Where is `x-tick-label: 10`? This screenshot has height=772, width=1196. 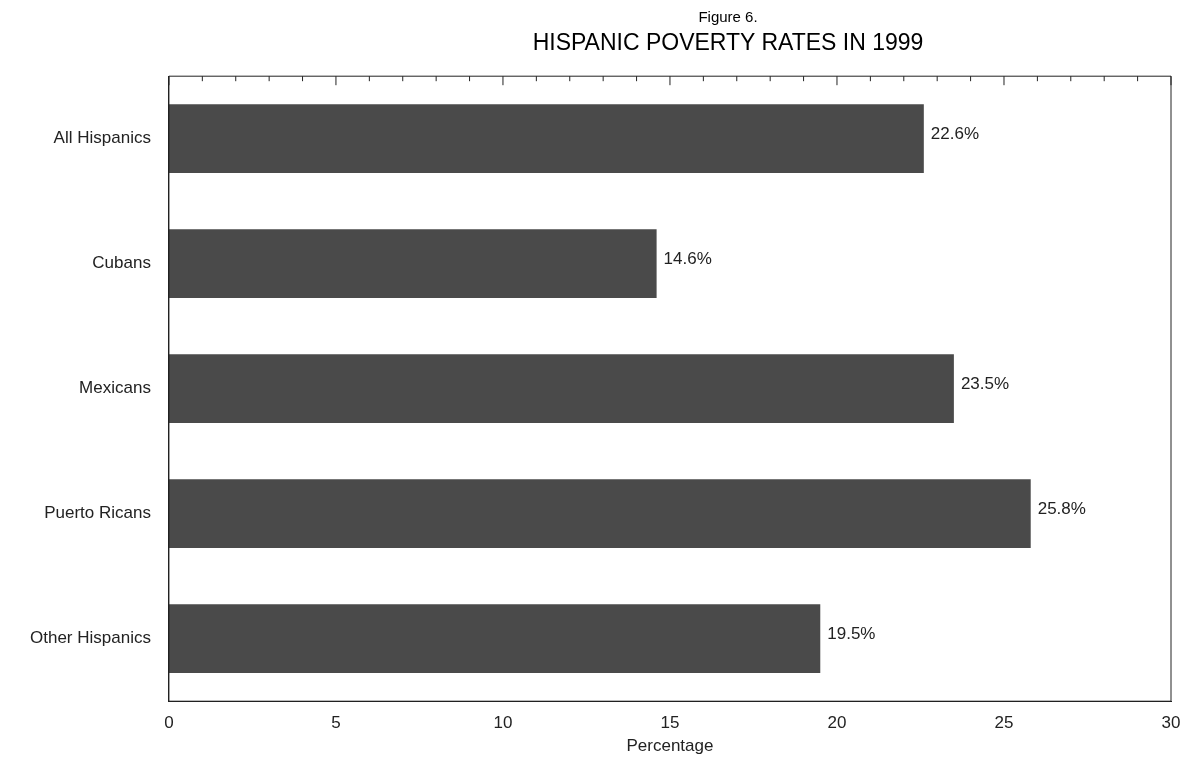
x-tick-label: 10 is located at coordinates (503, 723).